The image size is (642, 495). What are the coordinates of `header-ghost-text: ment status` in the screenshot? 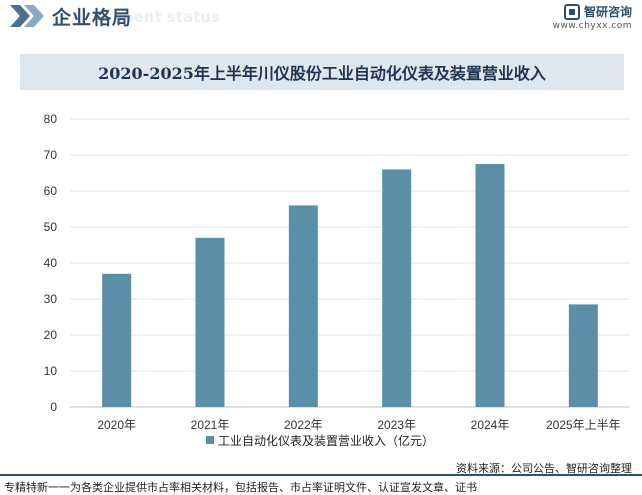 It's located at (169, 17).